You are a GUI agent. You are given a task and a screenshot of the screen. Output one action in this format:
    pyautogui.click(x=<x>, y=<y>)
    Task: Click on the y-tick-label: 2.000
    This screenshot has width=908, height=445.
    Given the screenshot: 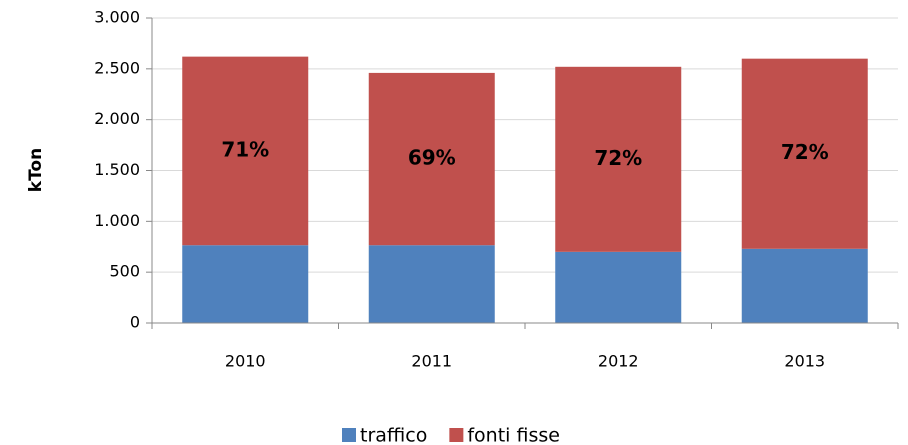 What is the action you would take?
    pyautogui.click(x=117, y=118)
    